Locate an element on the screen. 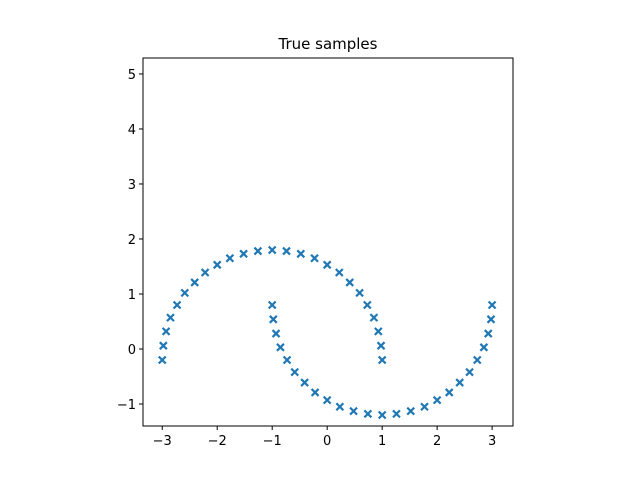 The width and height of the screenshot is (640, 480). x-tick-label: 1 is located at coordinates (382, 441).